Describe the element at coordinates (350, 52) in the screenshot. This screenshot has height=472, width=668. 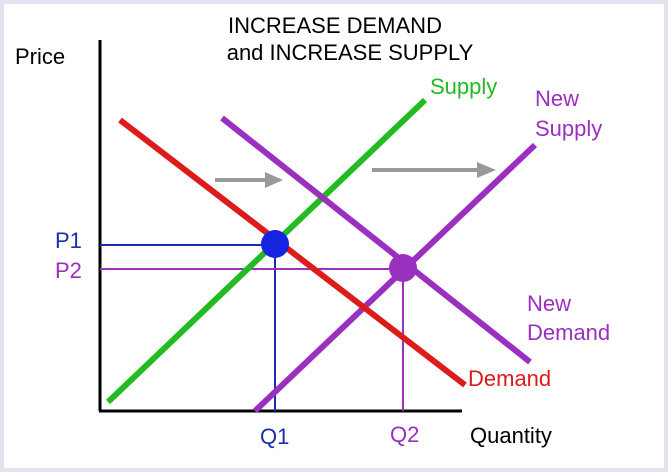
I see `title-line: and INCREASE SUPPLY` at that location.